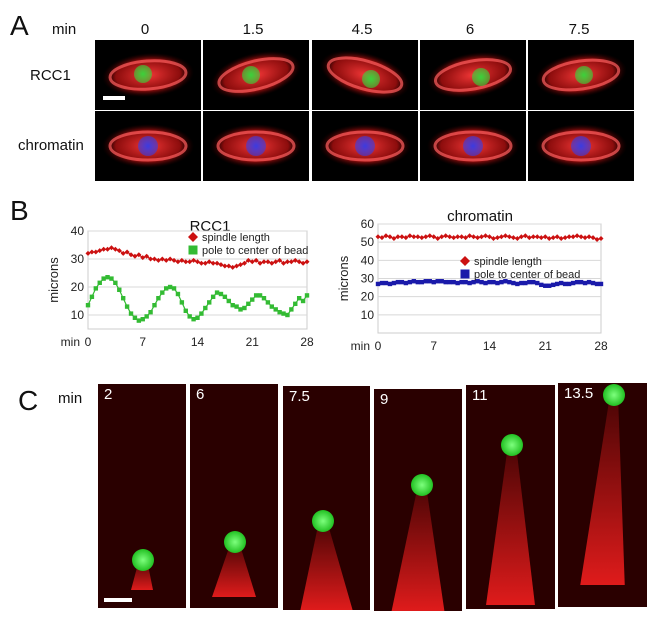  Describe the element at coordinates (253, 29) in the screenshot. I see `panel-a-time-1: 1.5` at that location.